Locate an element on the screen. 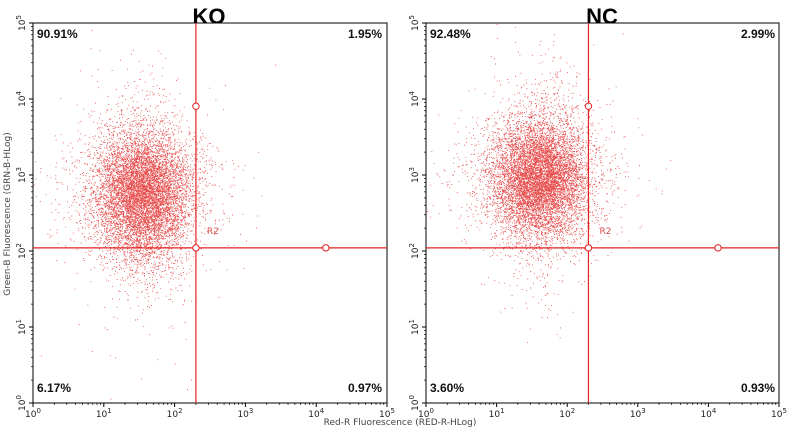 This screenshot has width=789, height=428. y-axis-label: Green-B Fluorescence (GRN-B-HLog) is located at coordinates (8, 214).